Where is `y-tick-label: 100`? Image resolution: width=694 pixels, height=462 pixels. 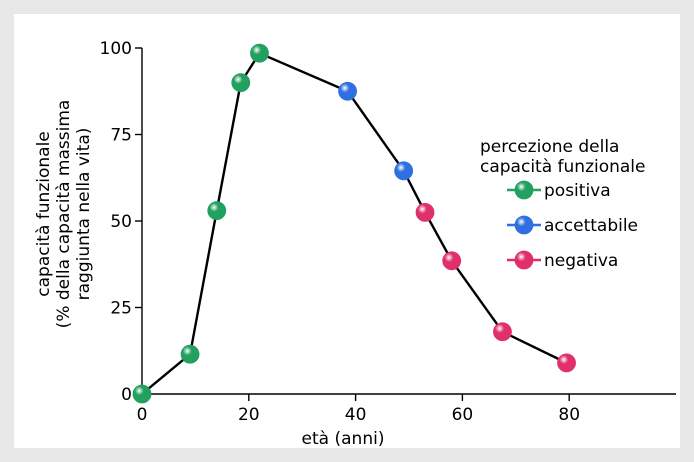 y-tick-label: 100 is located at coordinates (116, 49).